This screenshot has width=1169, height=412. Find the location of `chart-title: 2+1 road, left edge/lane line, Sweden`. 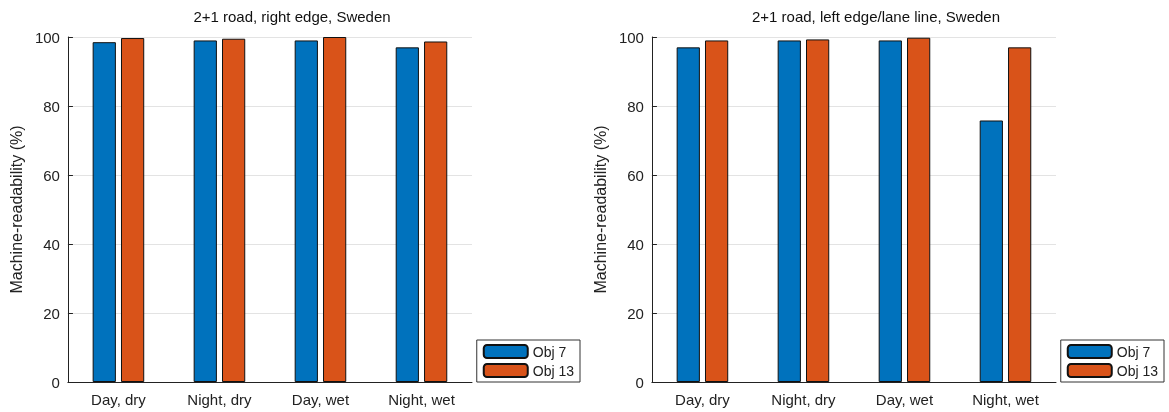

chart-title: 2+1 road, left edge/lane line, Sweden is located at coordinates (876, 16).